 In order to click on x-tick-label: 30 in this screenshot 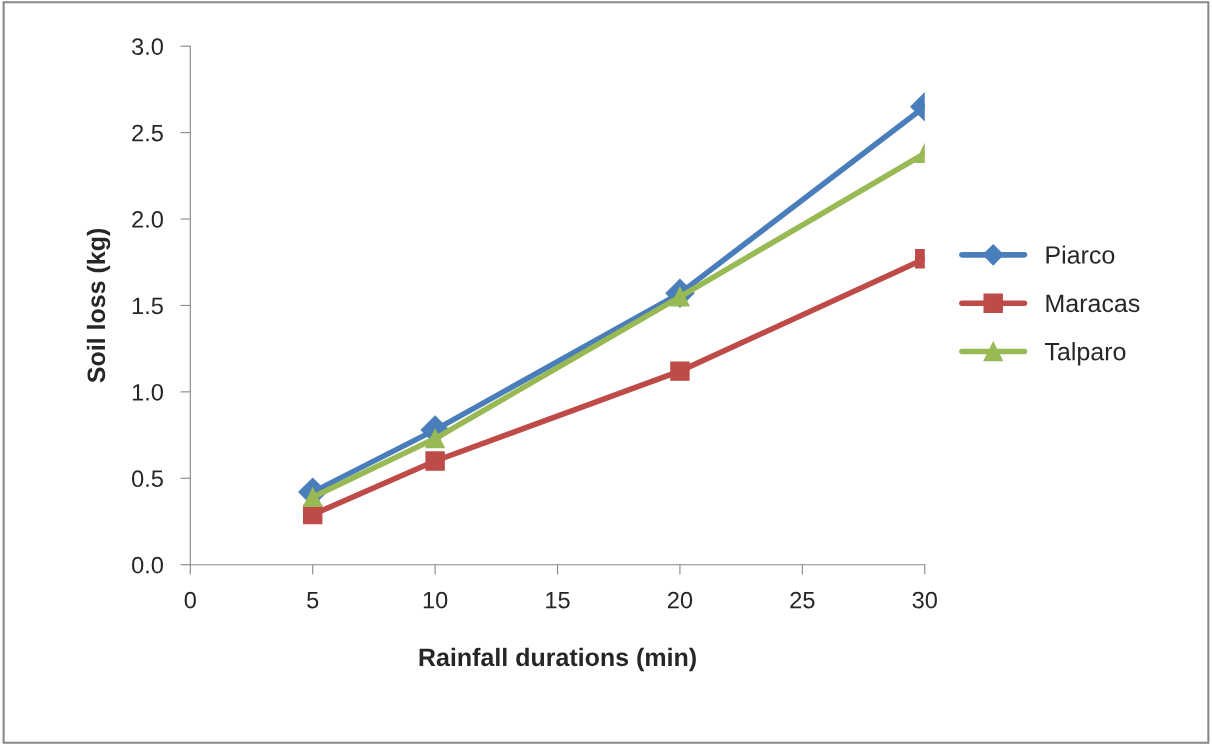, I will do `click(924, 600)`.